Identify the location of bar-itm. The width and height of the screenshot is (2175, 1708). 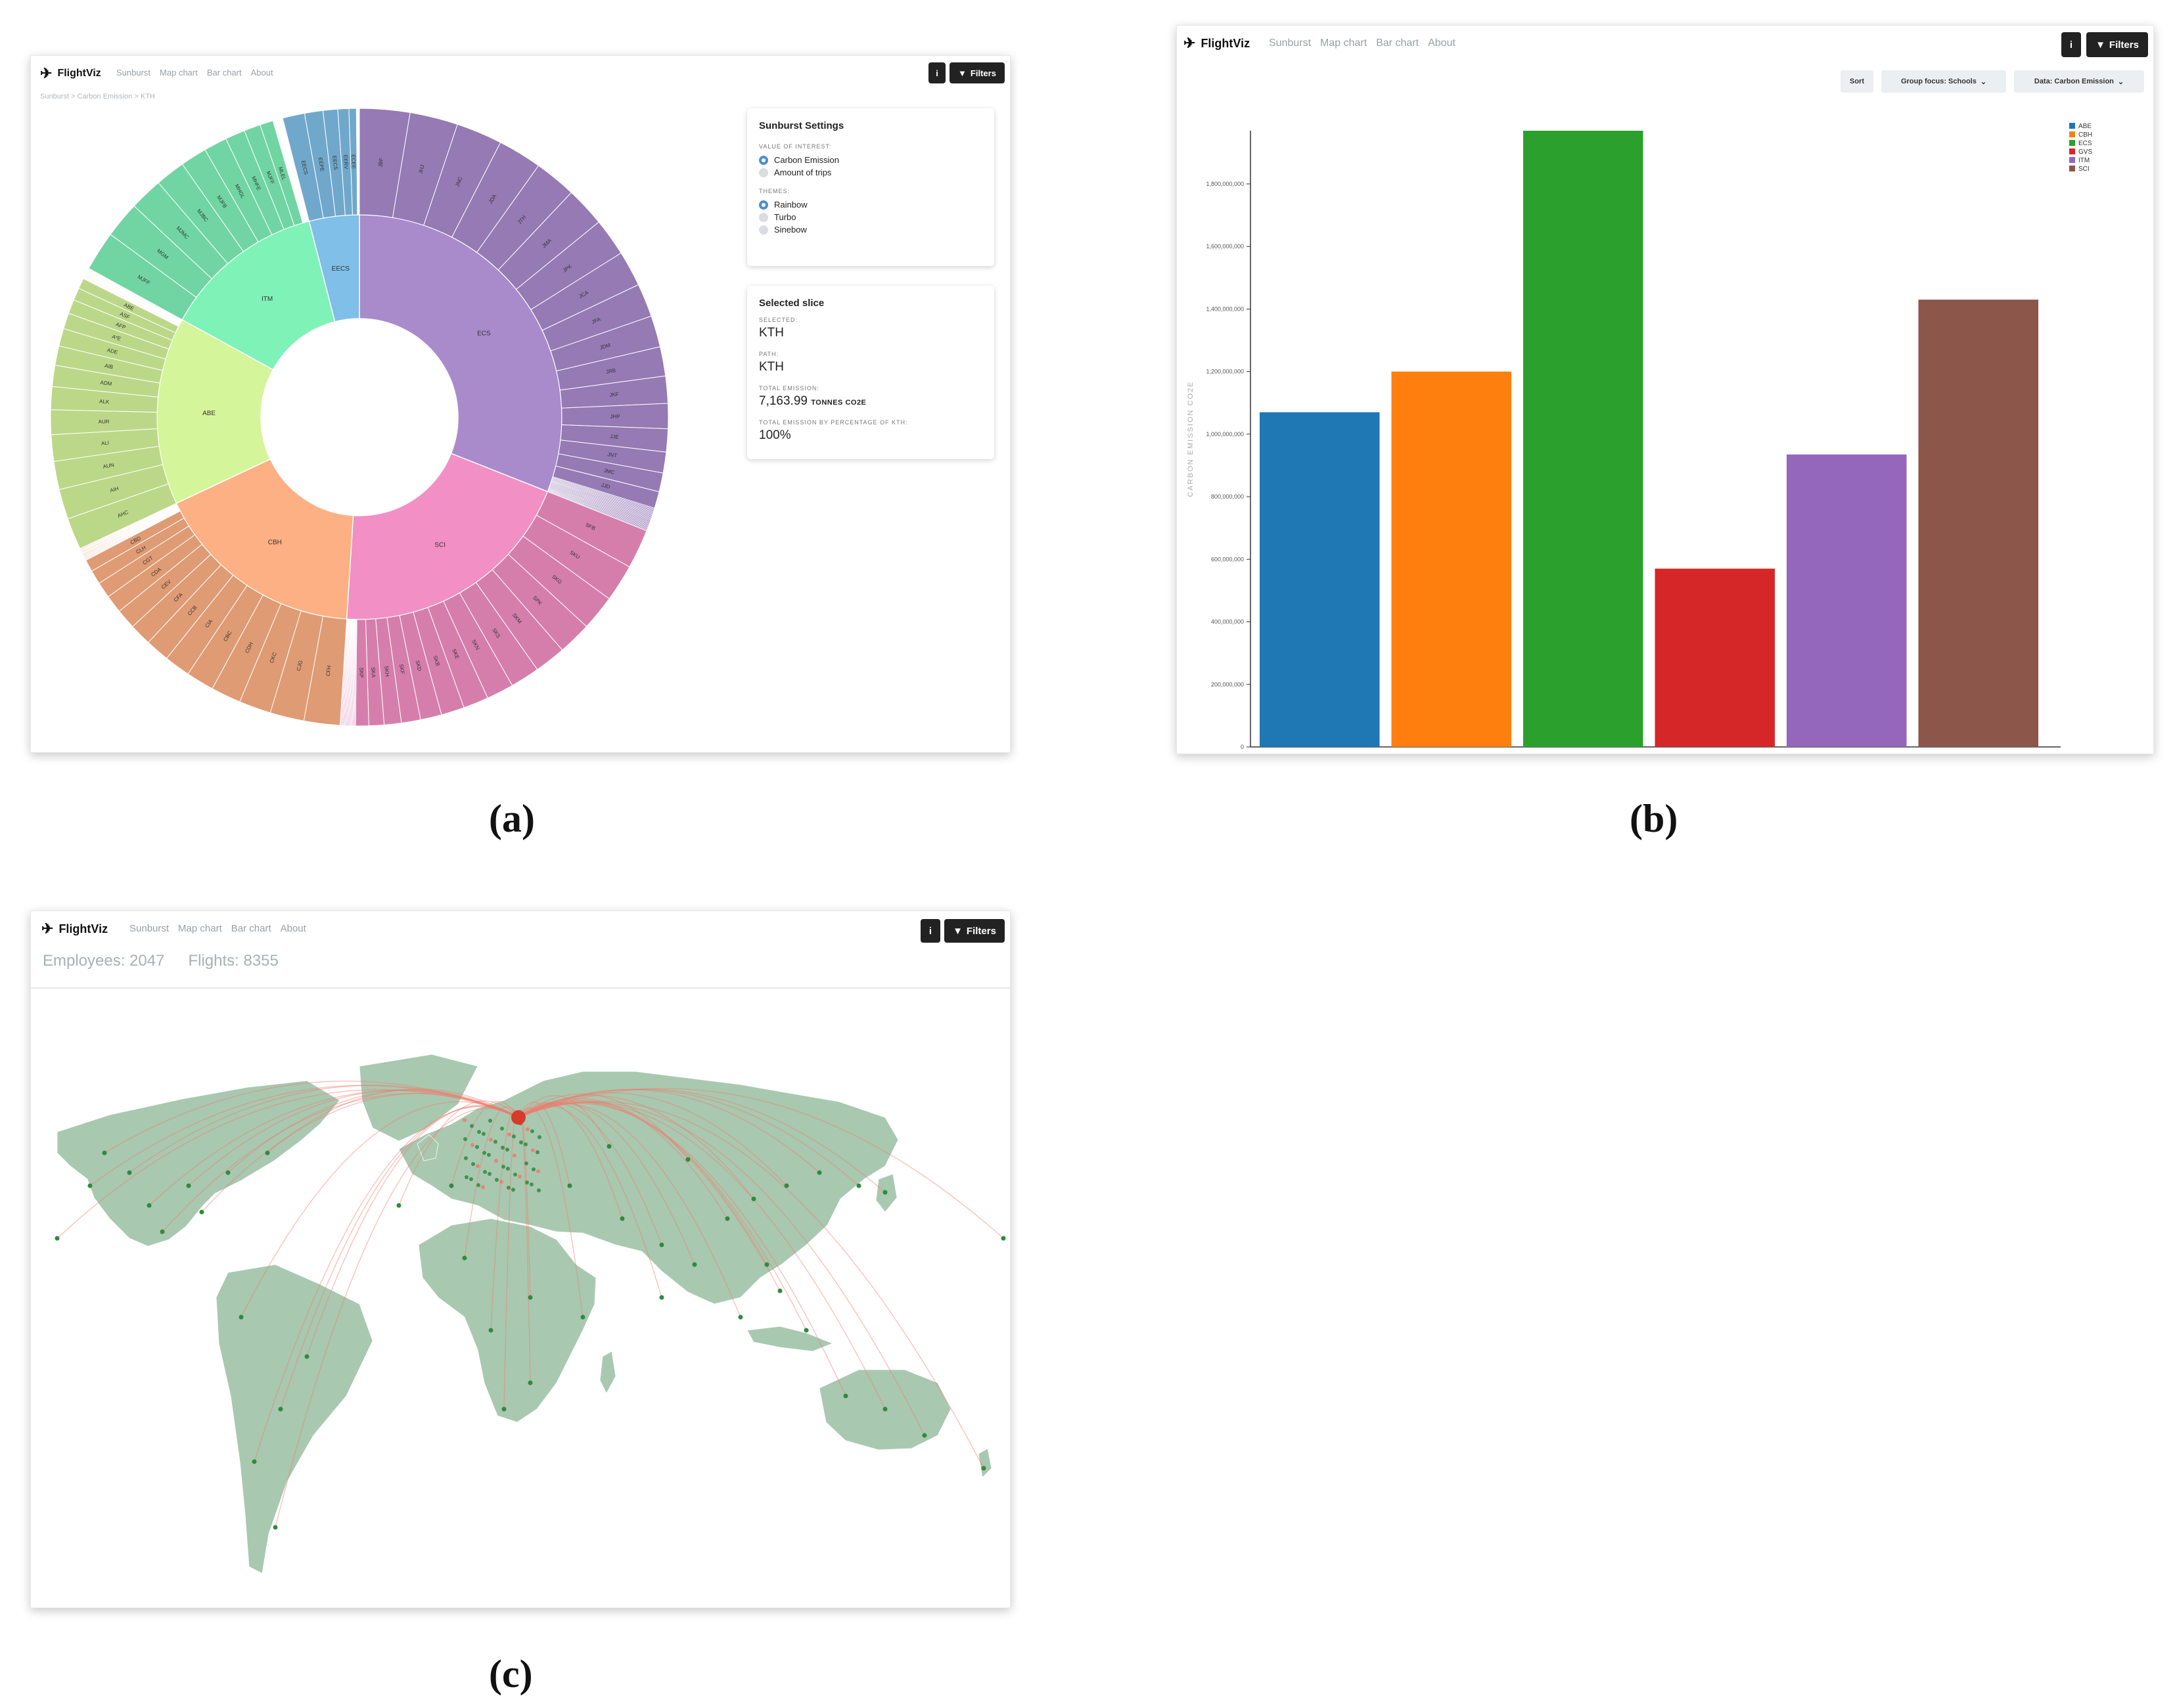
(1847, 600).